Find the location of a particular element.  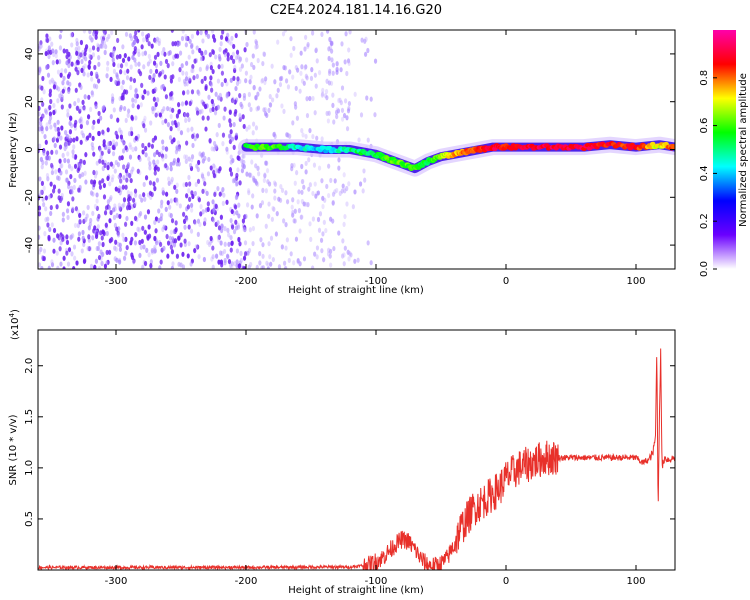

colorbar-label: Normalized spectral amplitude is located at coordinates (743, 150).